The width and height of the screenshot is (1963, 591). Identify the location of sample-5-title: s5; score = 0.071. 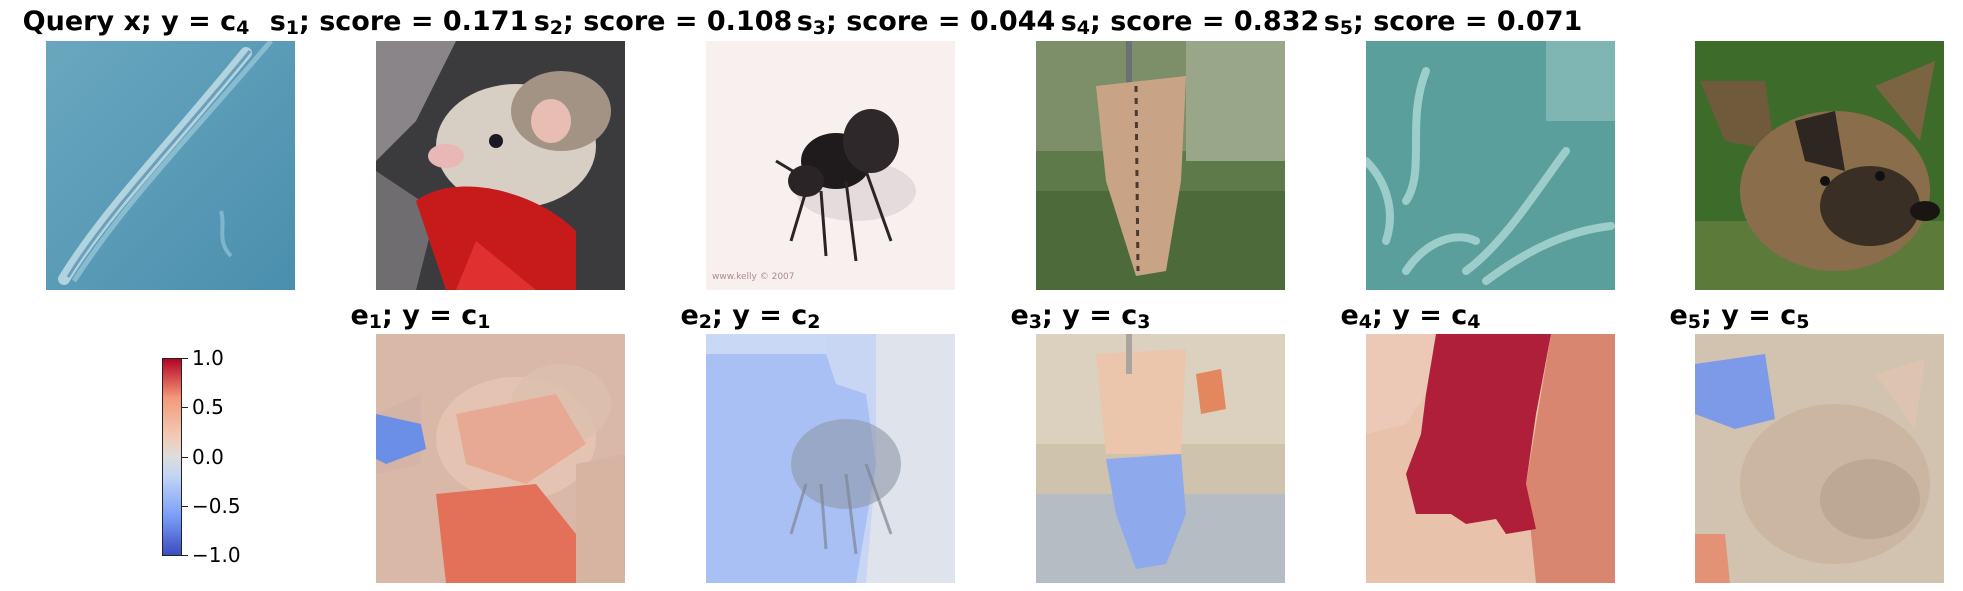
(1453, 22).